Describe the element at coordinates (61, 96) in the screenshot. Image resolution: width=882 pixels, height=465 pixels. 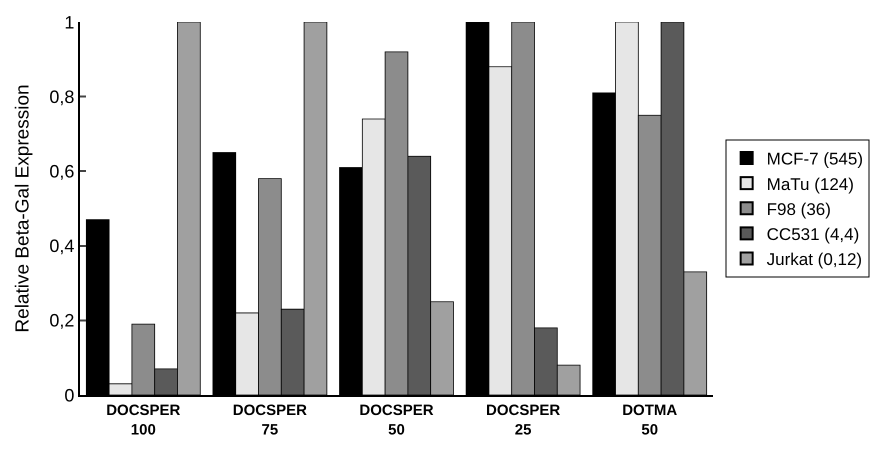
I see `y-tick-label: 0,8` at that location.